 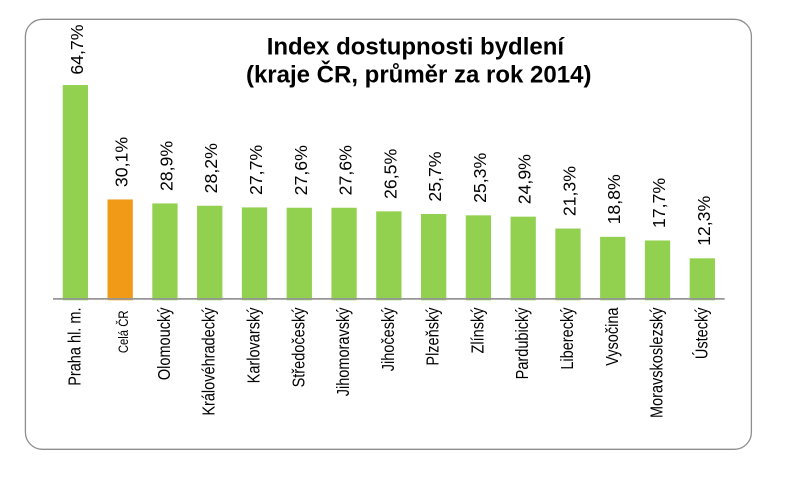 I want to click on svg-text: Pardubický, so click(x=523, y=344).